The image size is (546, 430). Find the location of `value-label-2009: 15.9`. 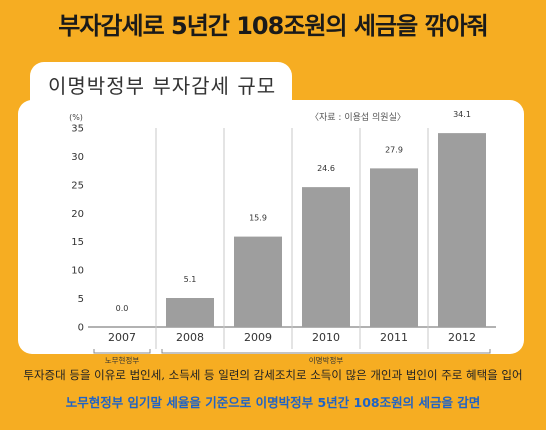

value-label-2009: 15.9 is located at coordinates (258, 218).